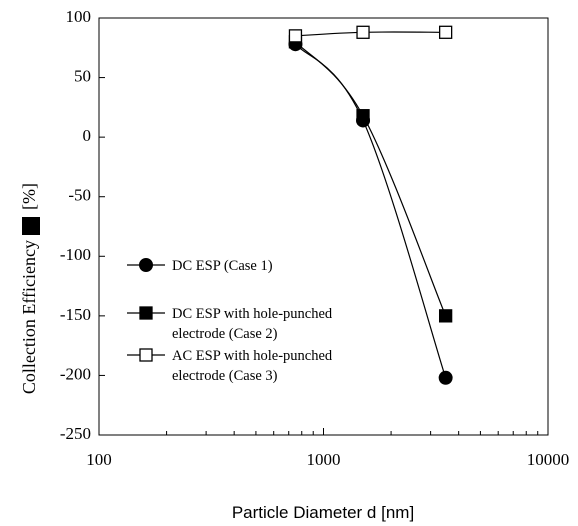  What do you see at coordinates (99, 459) in the screenshot?
I see `x-tick-label: 100` at bounding box center [99, 459].